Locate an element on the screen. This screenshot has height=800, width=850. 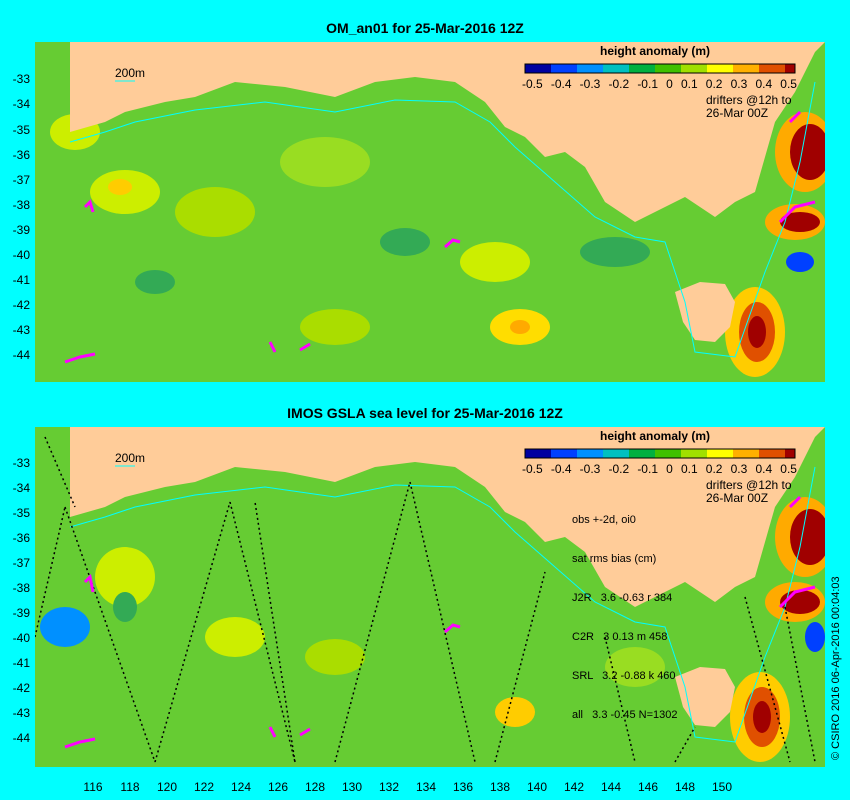
stats-line: C2R 3 0.13 m 458 is located at coordinates (620, 637).